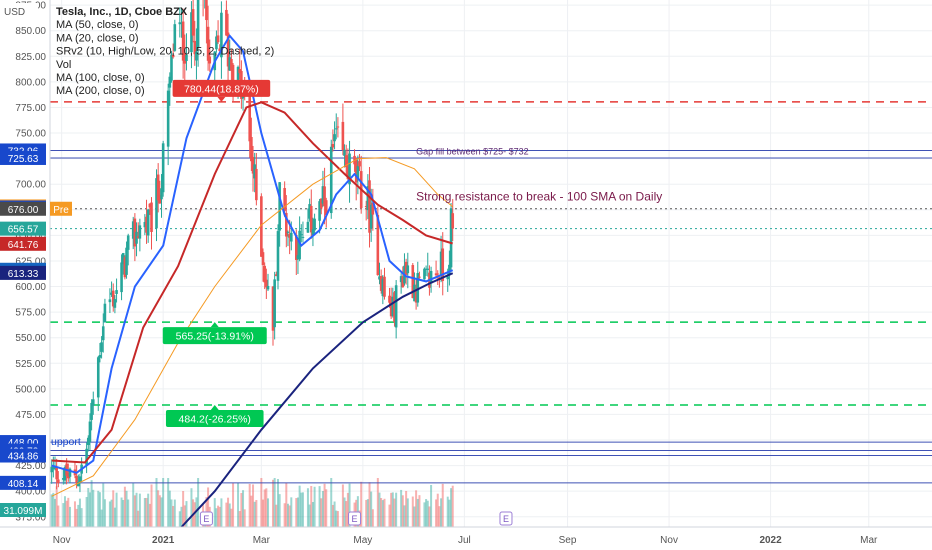  What do you see at coordinates (669, 540) in the screenshot?
I see `x-tick-label: Nov` at bounding box center [669, 540].